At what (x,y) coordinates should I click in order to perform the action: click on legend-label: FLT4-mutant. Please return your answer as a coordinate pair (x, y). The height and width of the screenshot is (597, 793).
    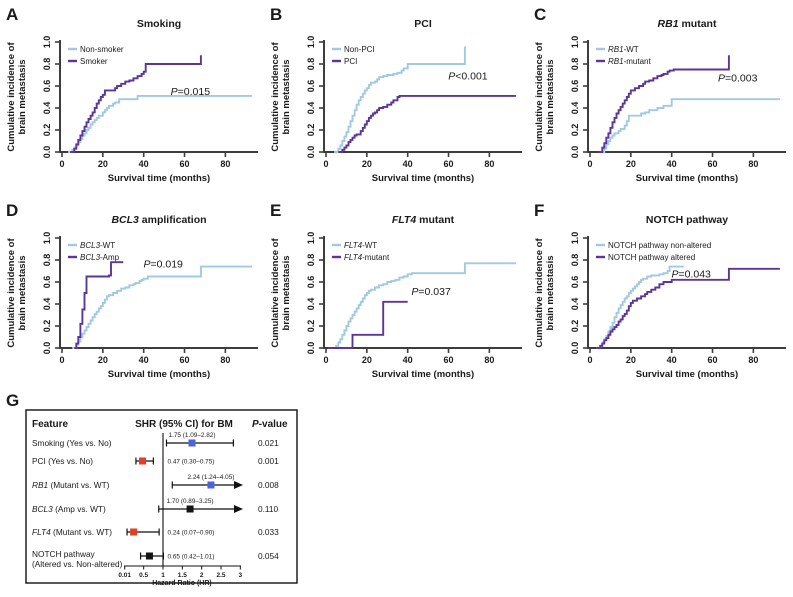
    Looking at the image, I should click on (367, 257).